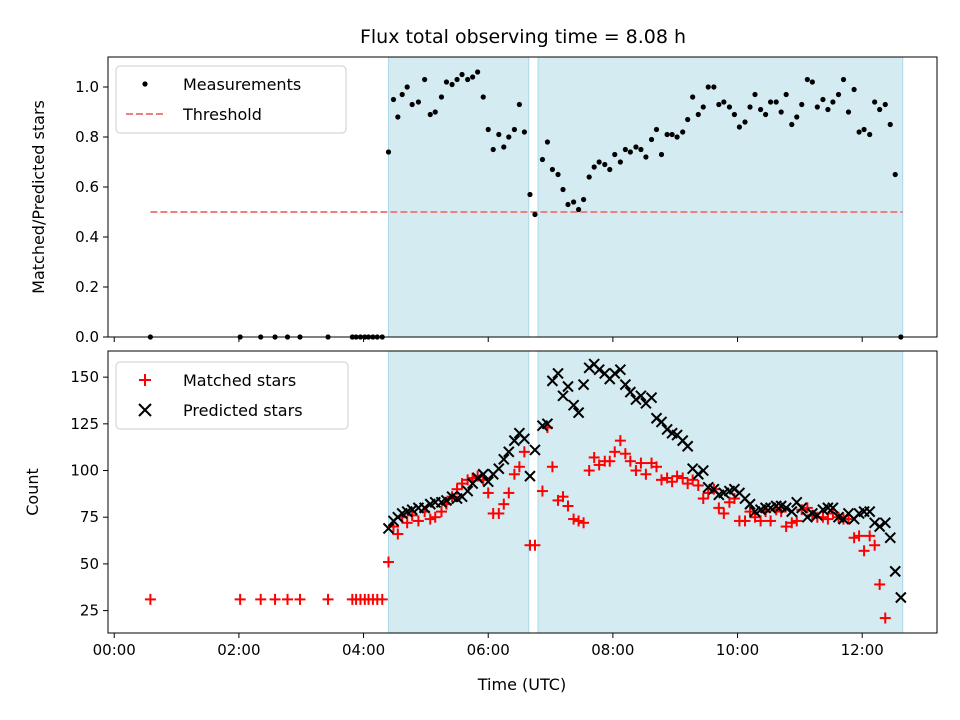 The image size is (960, 720). Describe the element at coordinates (84, 471) in the screenshot. I see `y-tick-label: 100` at that location.